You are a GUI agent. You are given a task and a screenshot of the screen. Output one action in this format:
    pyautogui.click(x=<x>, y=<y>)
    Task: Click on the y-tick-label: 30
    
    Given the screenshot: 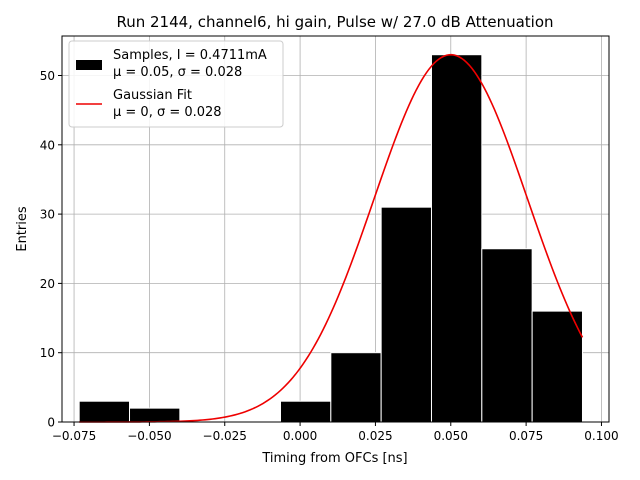 What is the action you would take?
    pyautogui.click(x=47, y=215)
    